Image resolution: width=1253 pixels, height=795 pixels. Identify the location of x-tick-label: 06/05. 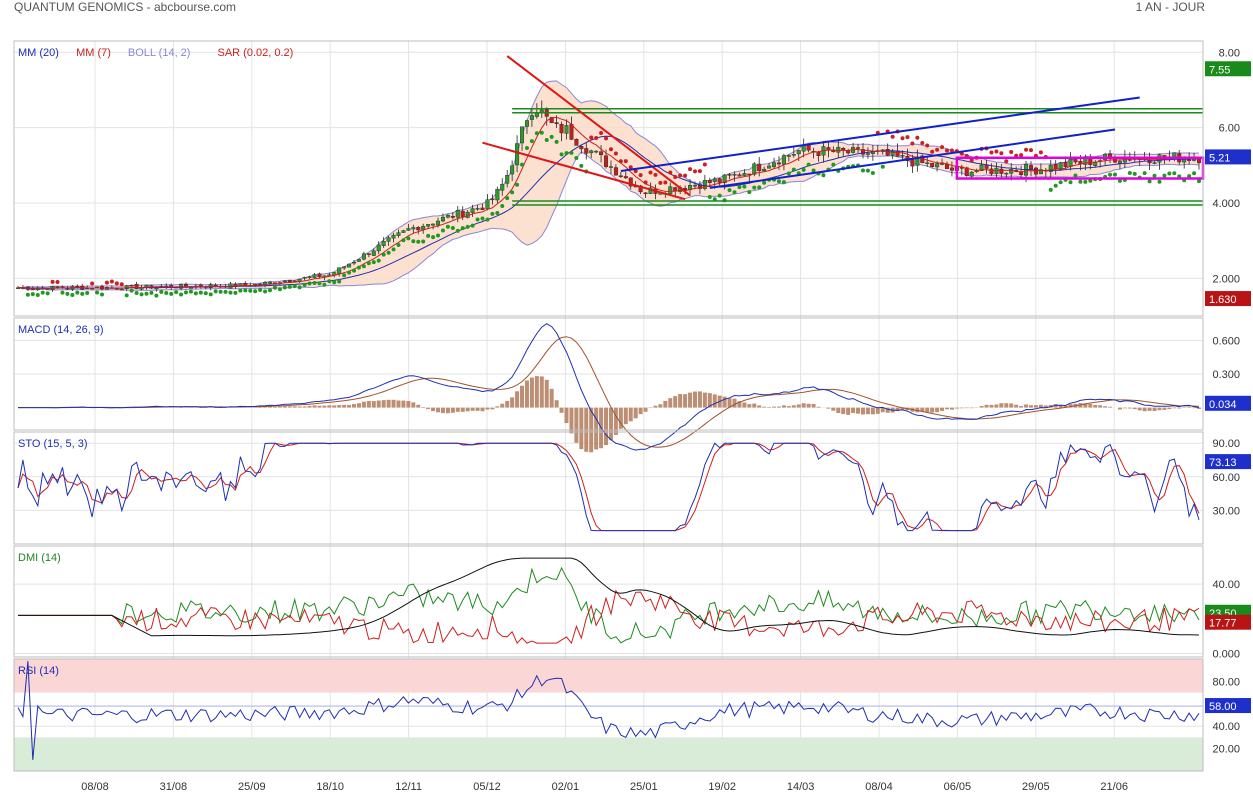
(958, 787).